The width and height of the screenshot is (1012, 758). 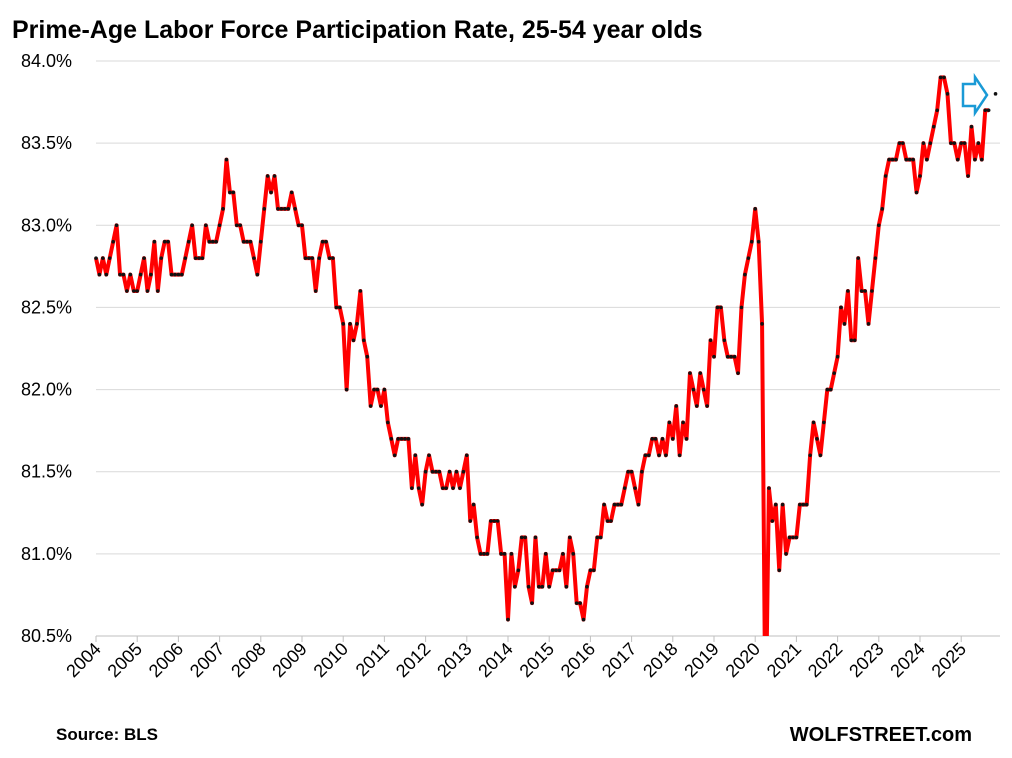 What do you see at coordinates (454, 660) in the screenshot?
I see `x-tick-label: 2013` at bounding box center [454, 660].